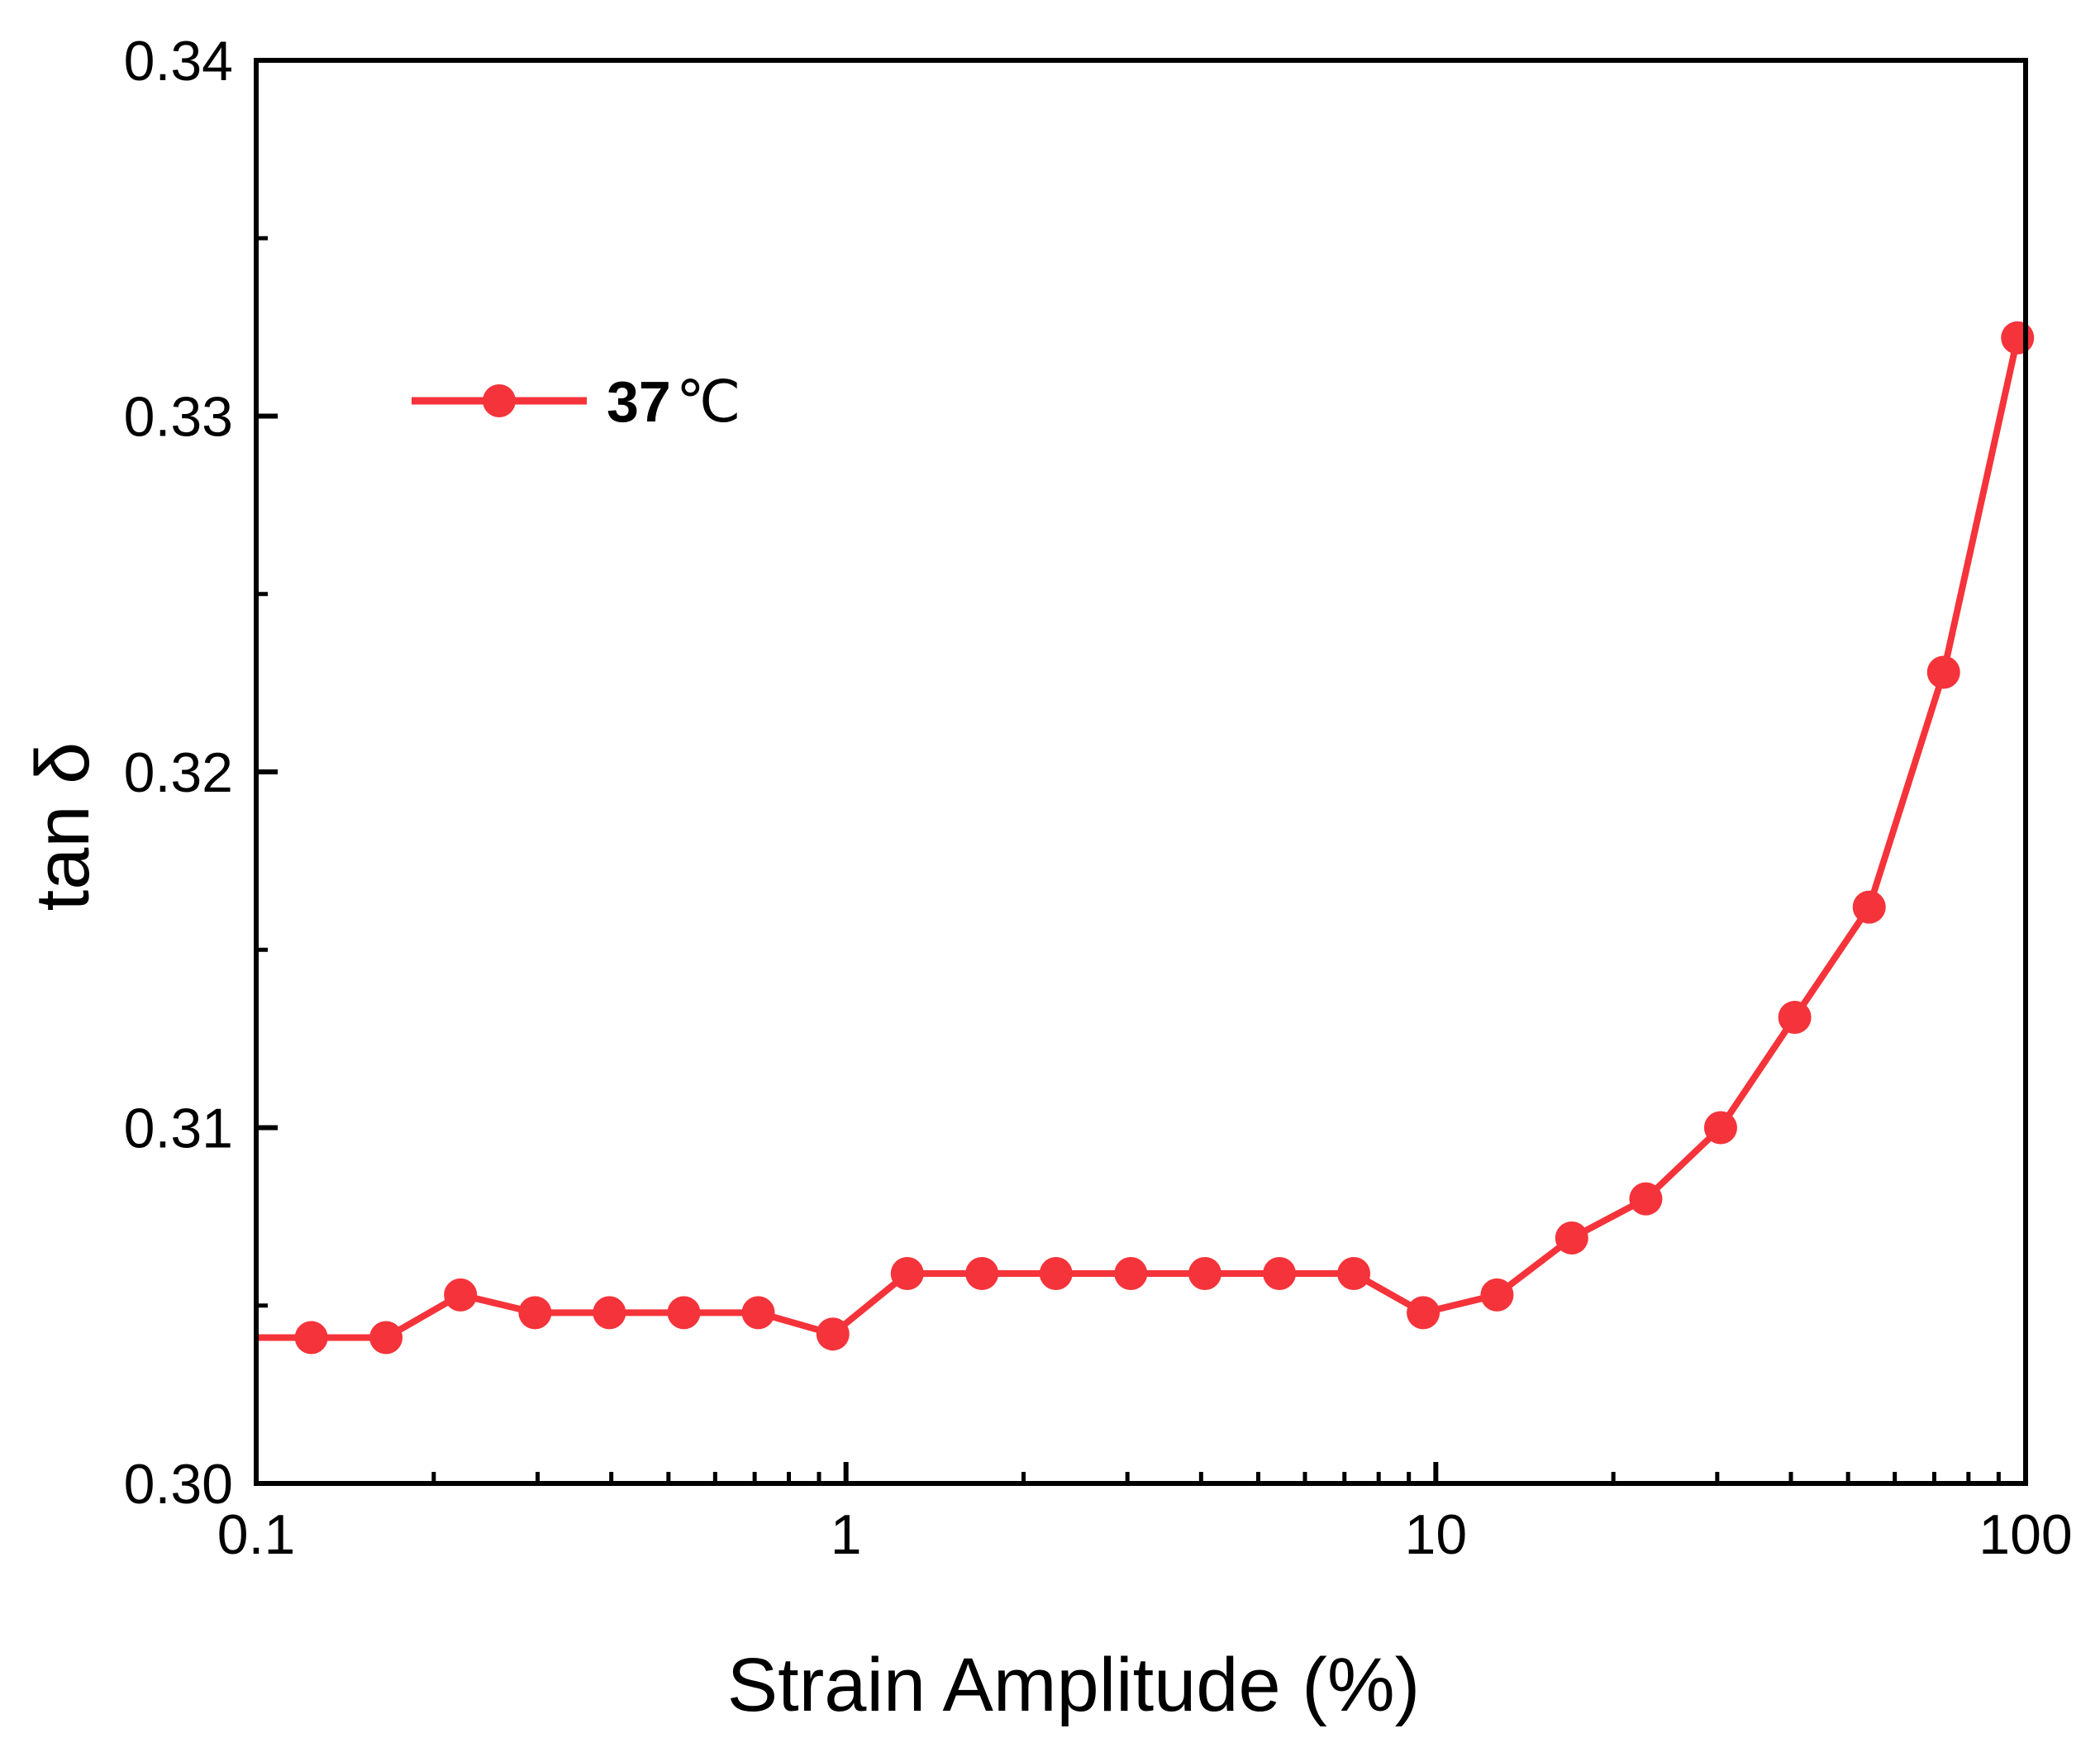  Describe the element at coordinates (178, 1484) in the screenshot. I see `y-tick-label: 0.30` at that location.